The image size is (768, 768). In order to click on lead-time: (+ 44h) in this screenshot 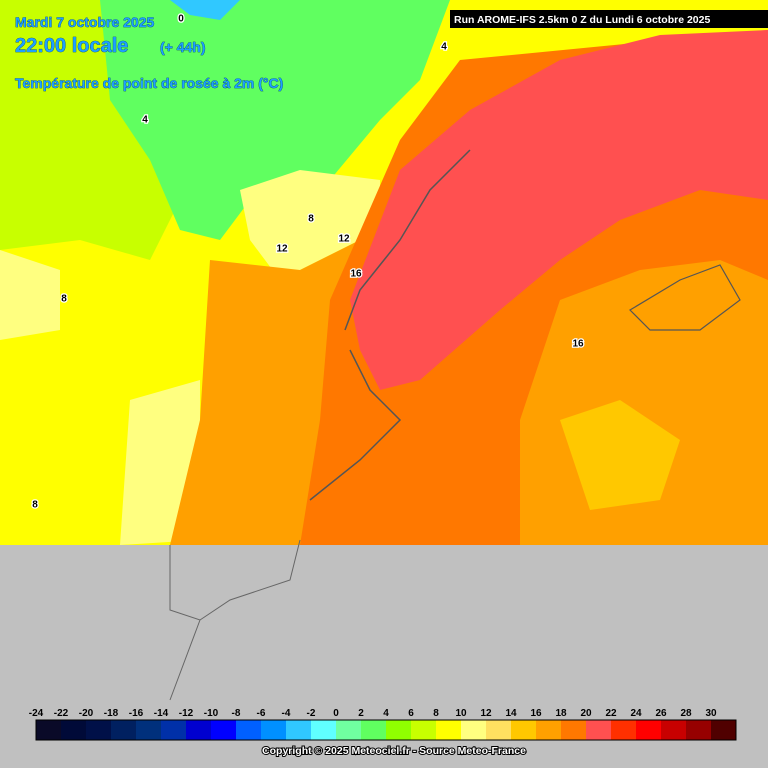, I will do `click(183, 47)`.